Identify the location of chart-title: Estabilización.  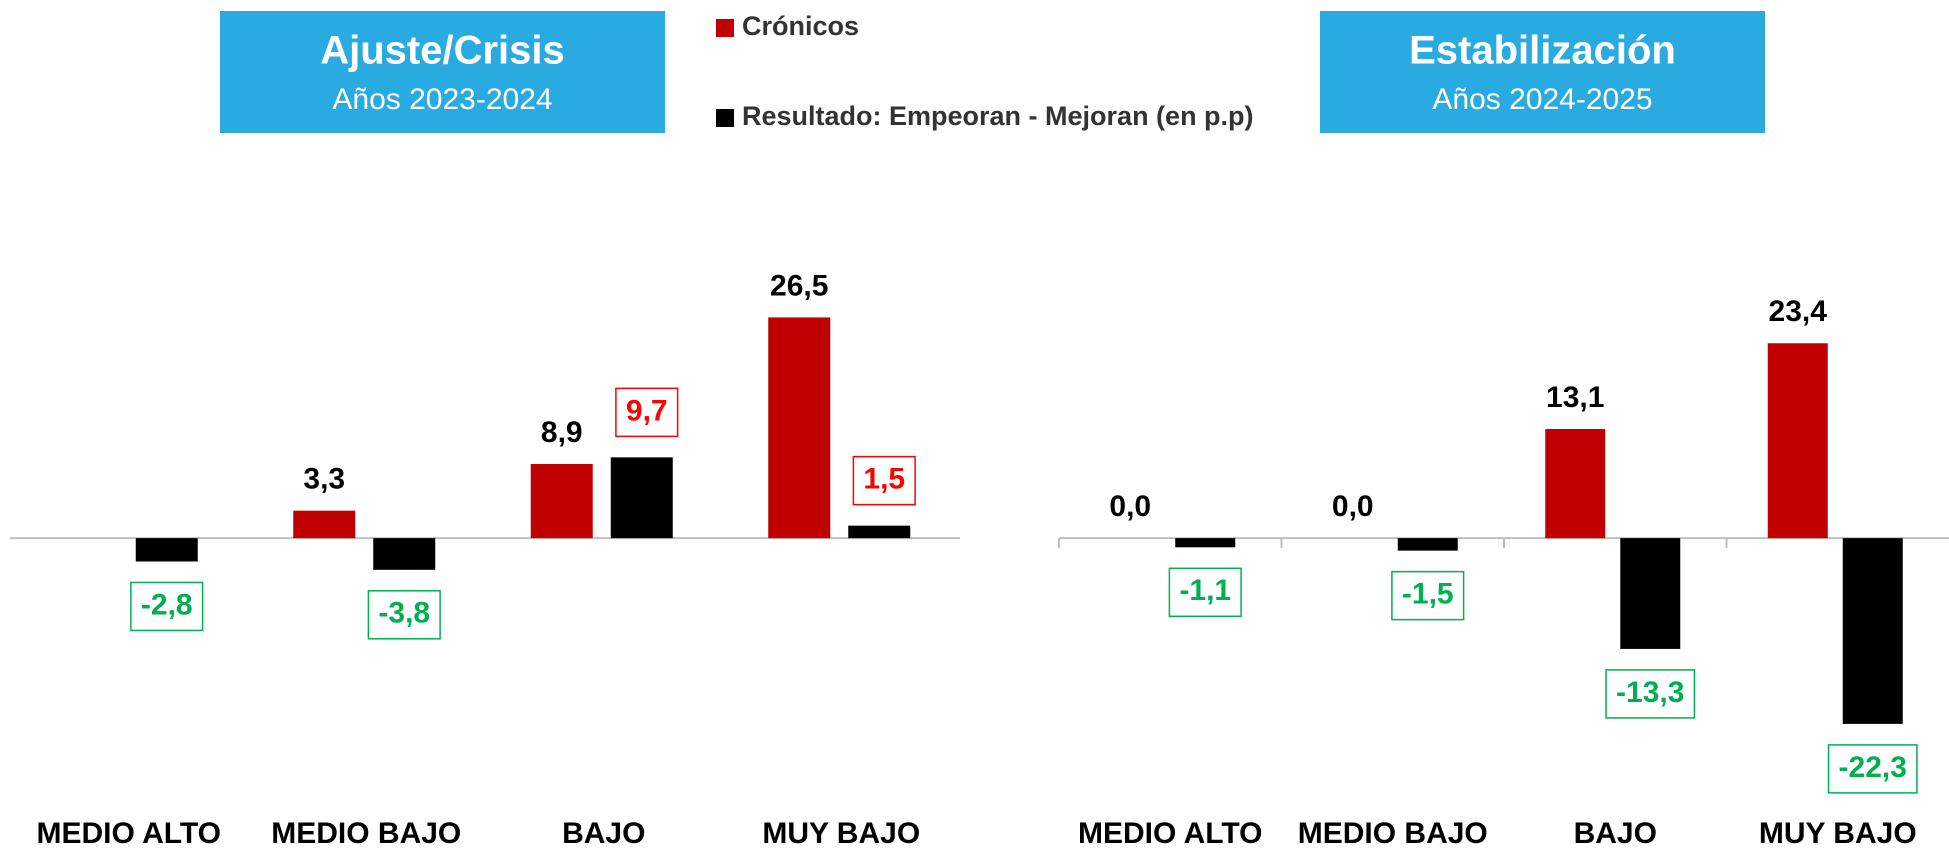
(1542, 51).